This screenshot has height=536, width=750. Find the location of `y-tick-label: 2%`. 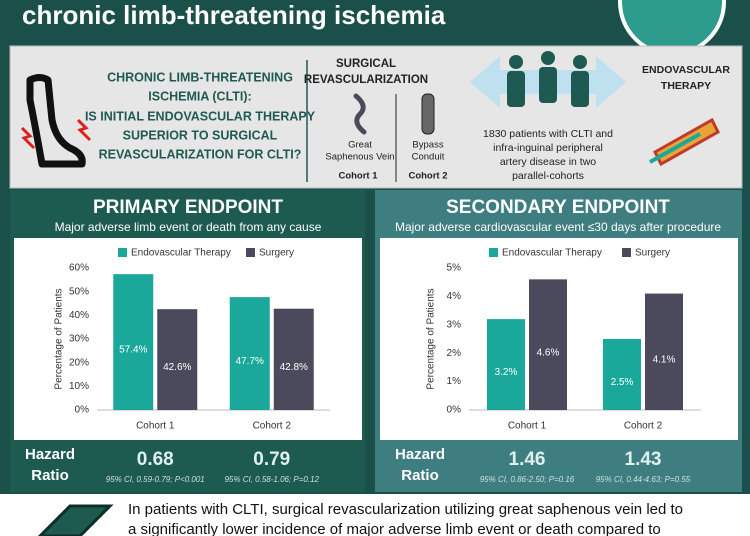

y-tick-label: 2% is located at coordinates (454, 353).